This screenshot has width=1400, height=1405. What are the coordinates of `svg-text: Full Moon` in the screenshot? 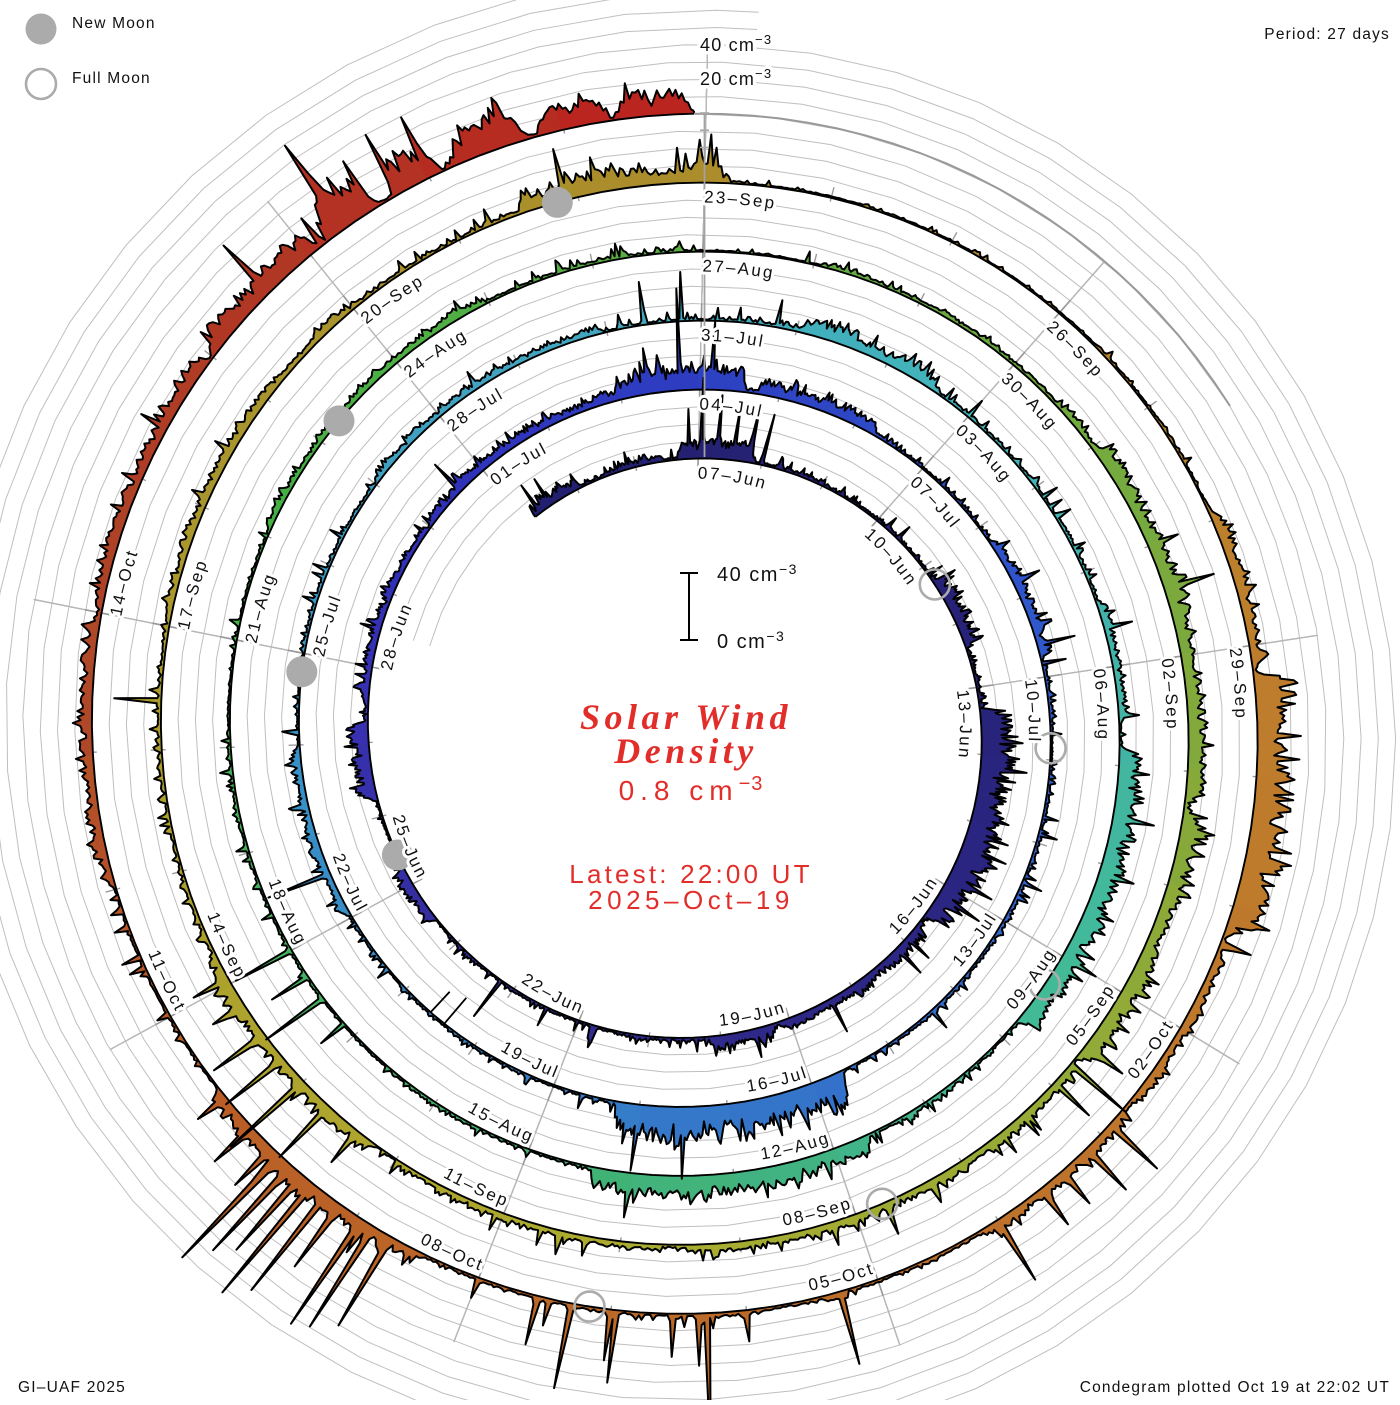 It's located at (111, 78).